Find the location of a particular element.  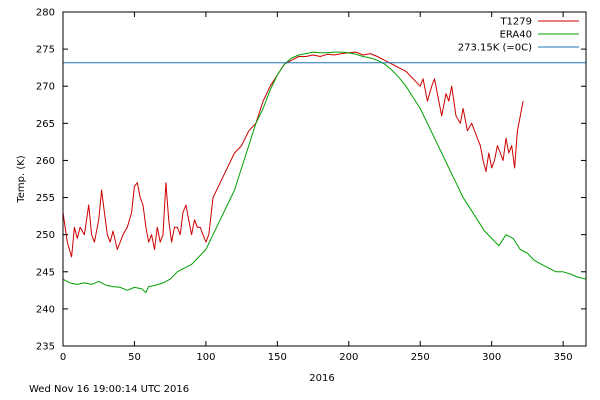

x-tick-label: 100 is located at coordinates (205, 357).